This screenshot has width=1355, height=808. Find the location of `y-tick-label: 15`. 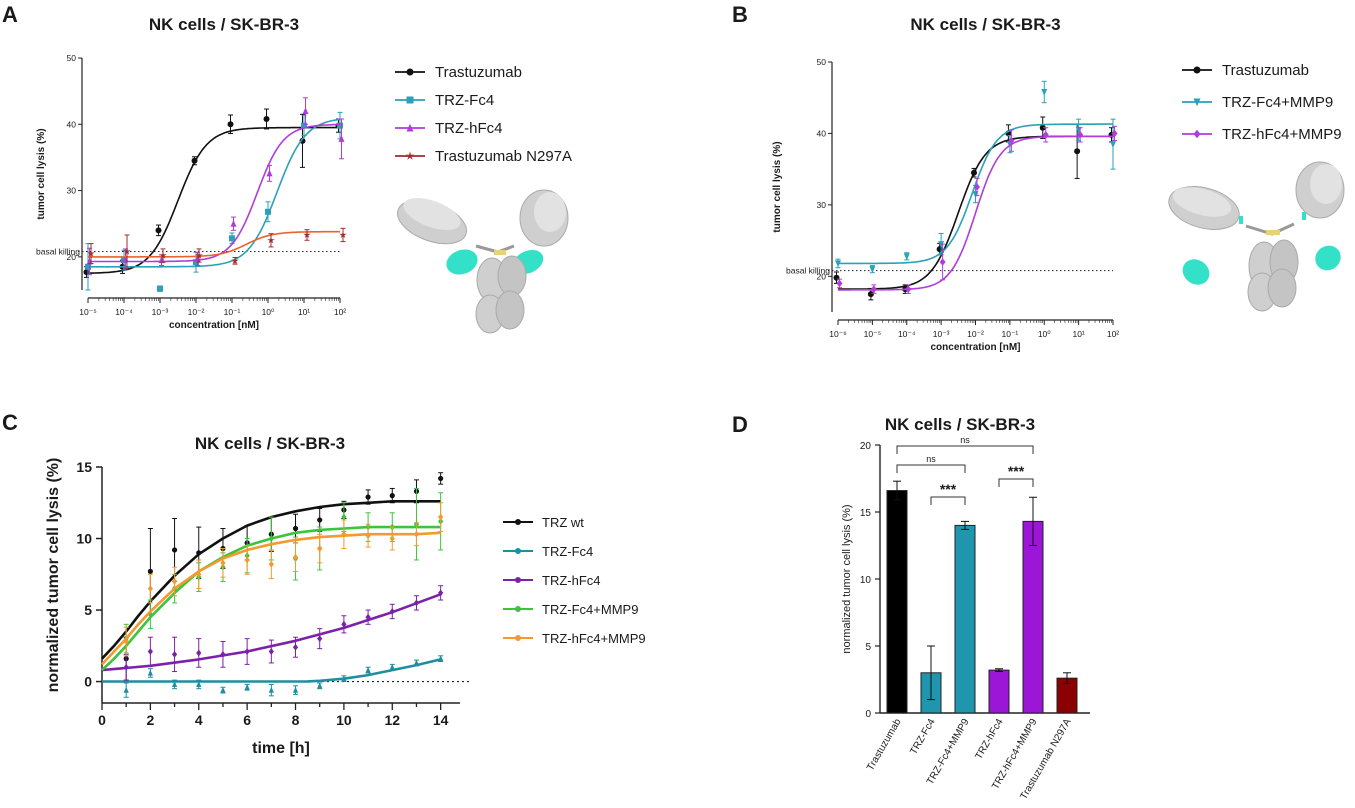

y-tick-label: 15 is located at coordinates (866, 513).